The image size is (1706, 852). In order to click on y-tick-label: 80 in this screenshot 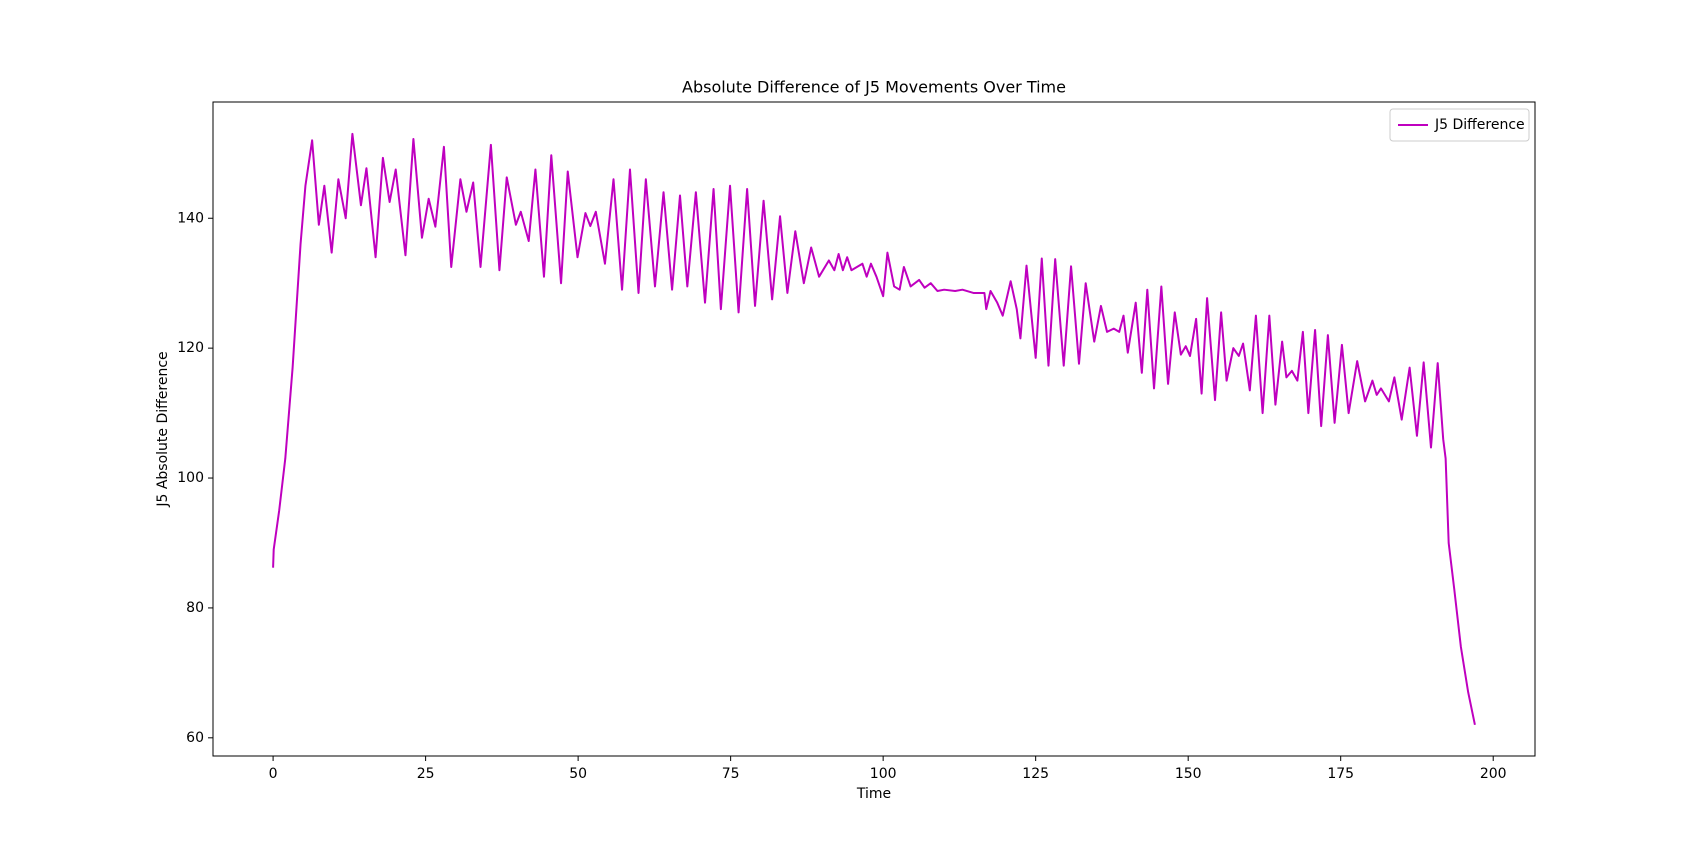, I will do `click(195, 608)`.